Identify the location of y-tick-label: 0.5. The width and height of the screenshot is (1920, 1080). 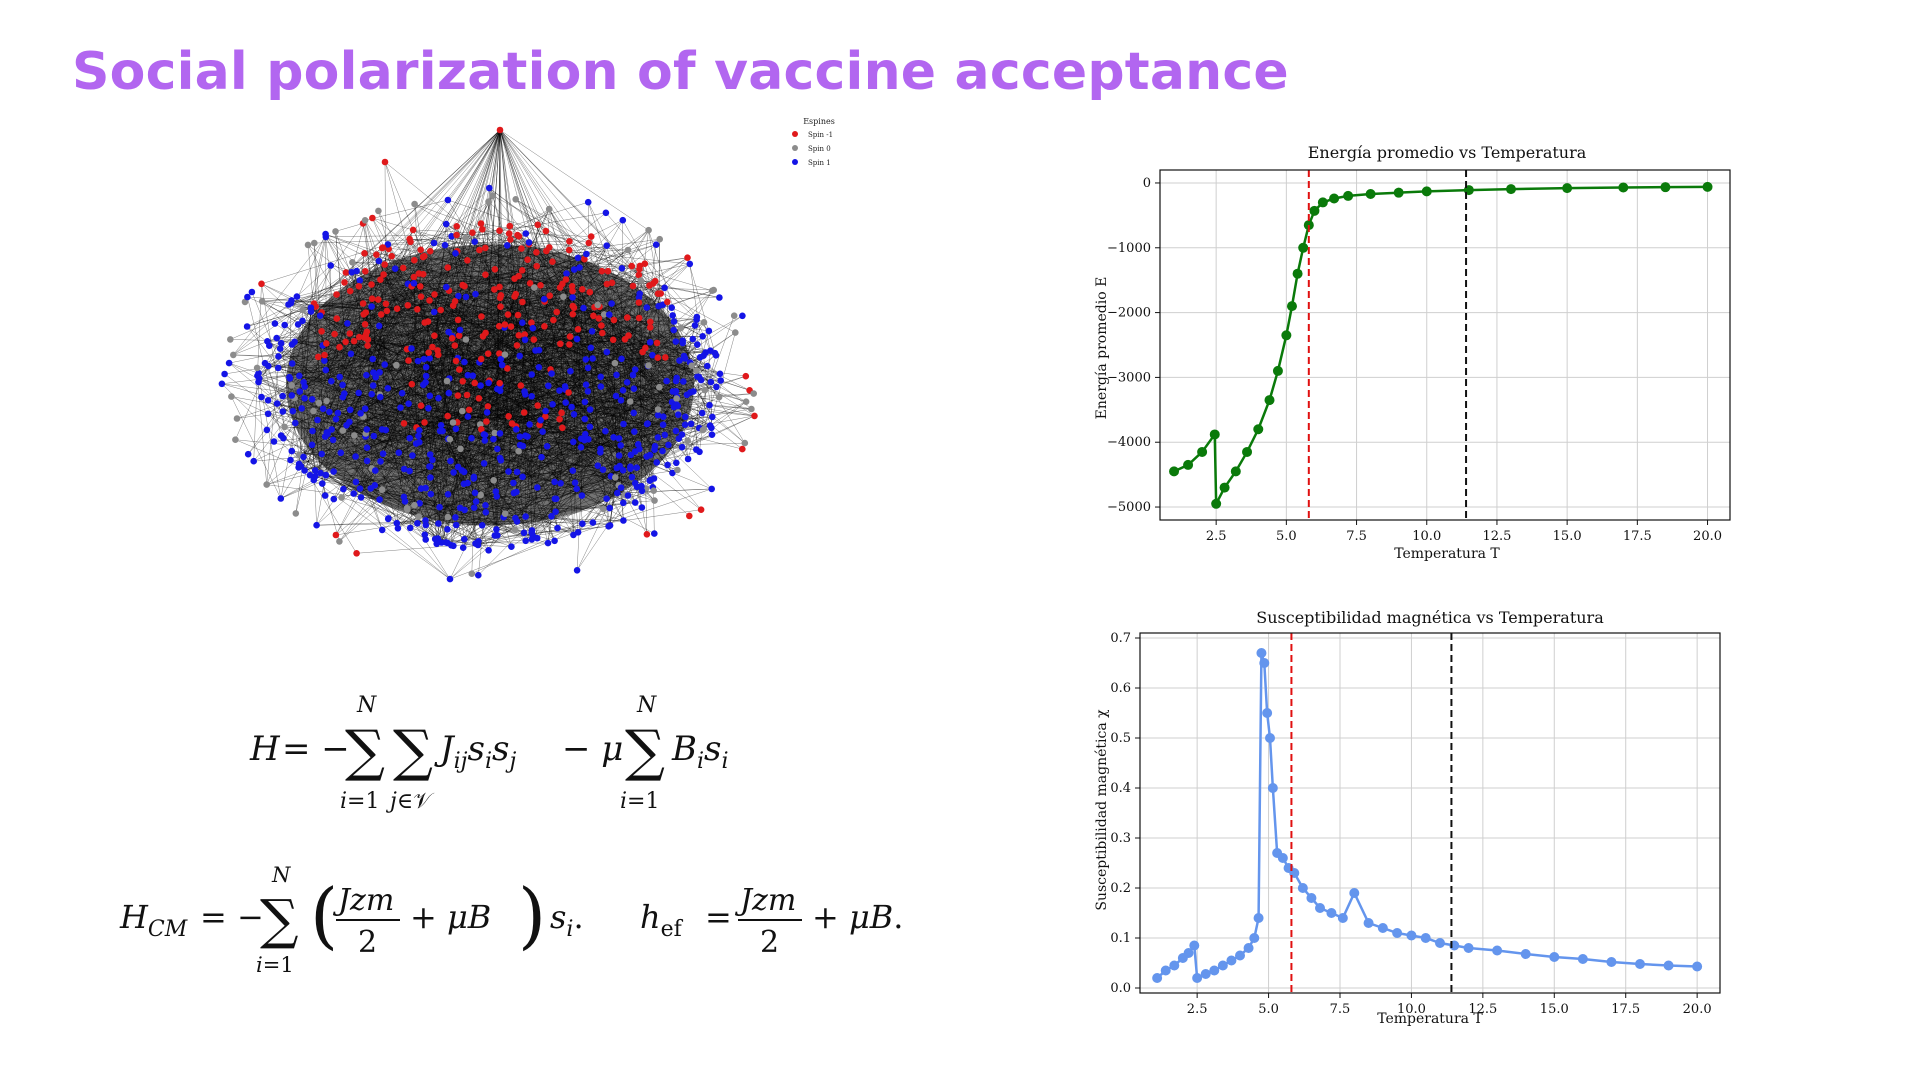
(1120, 738).